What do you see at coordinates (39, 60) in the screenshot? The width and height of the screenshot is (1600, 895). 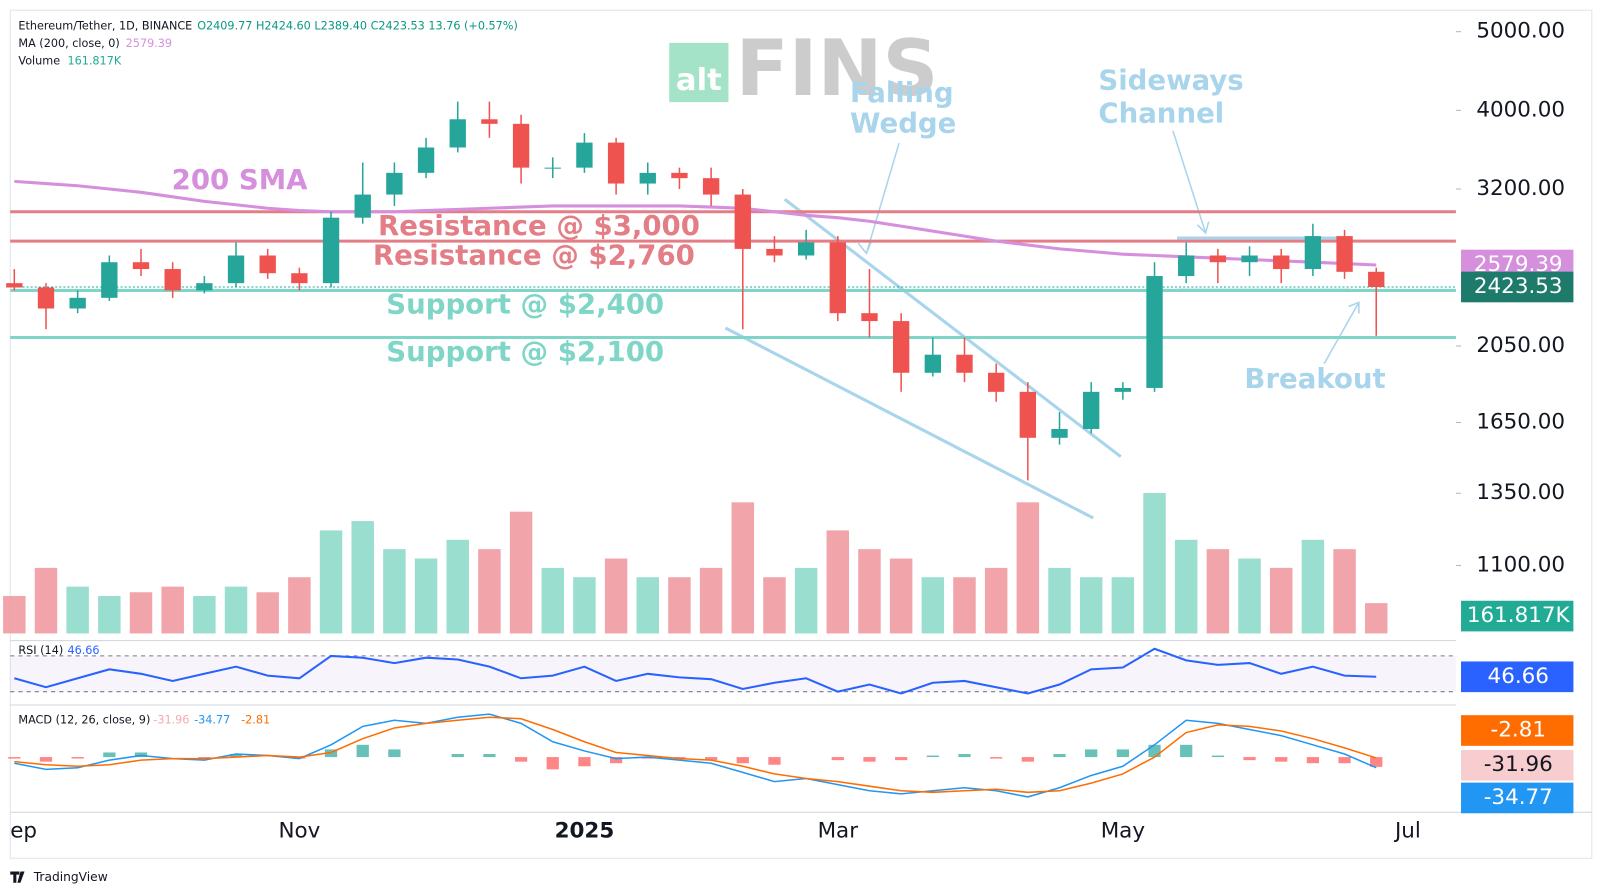 I see `volume-legend: Volume` at bounding box center [39, 60].